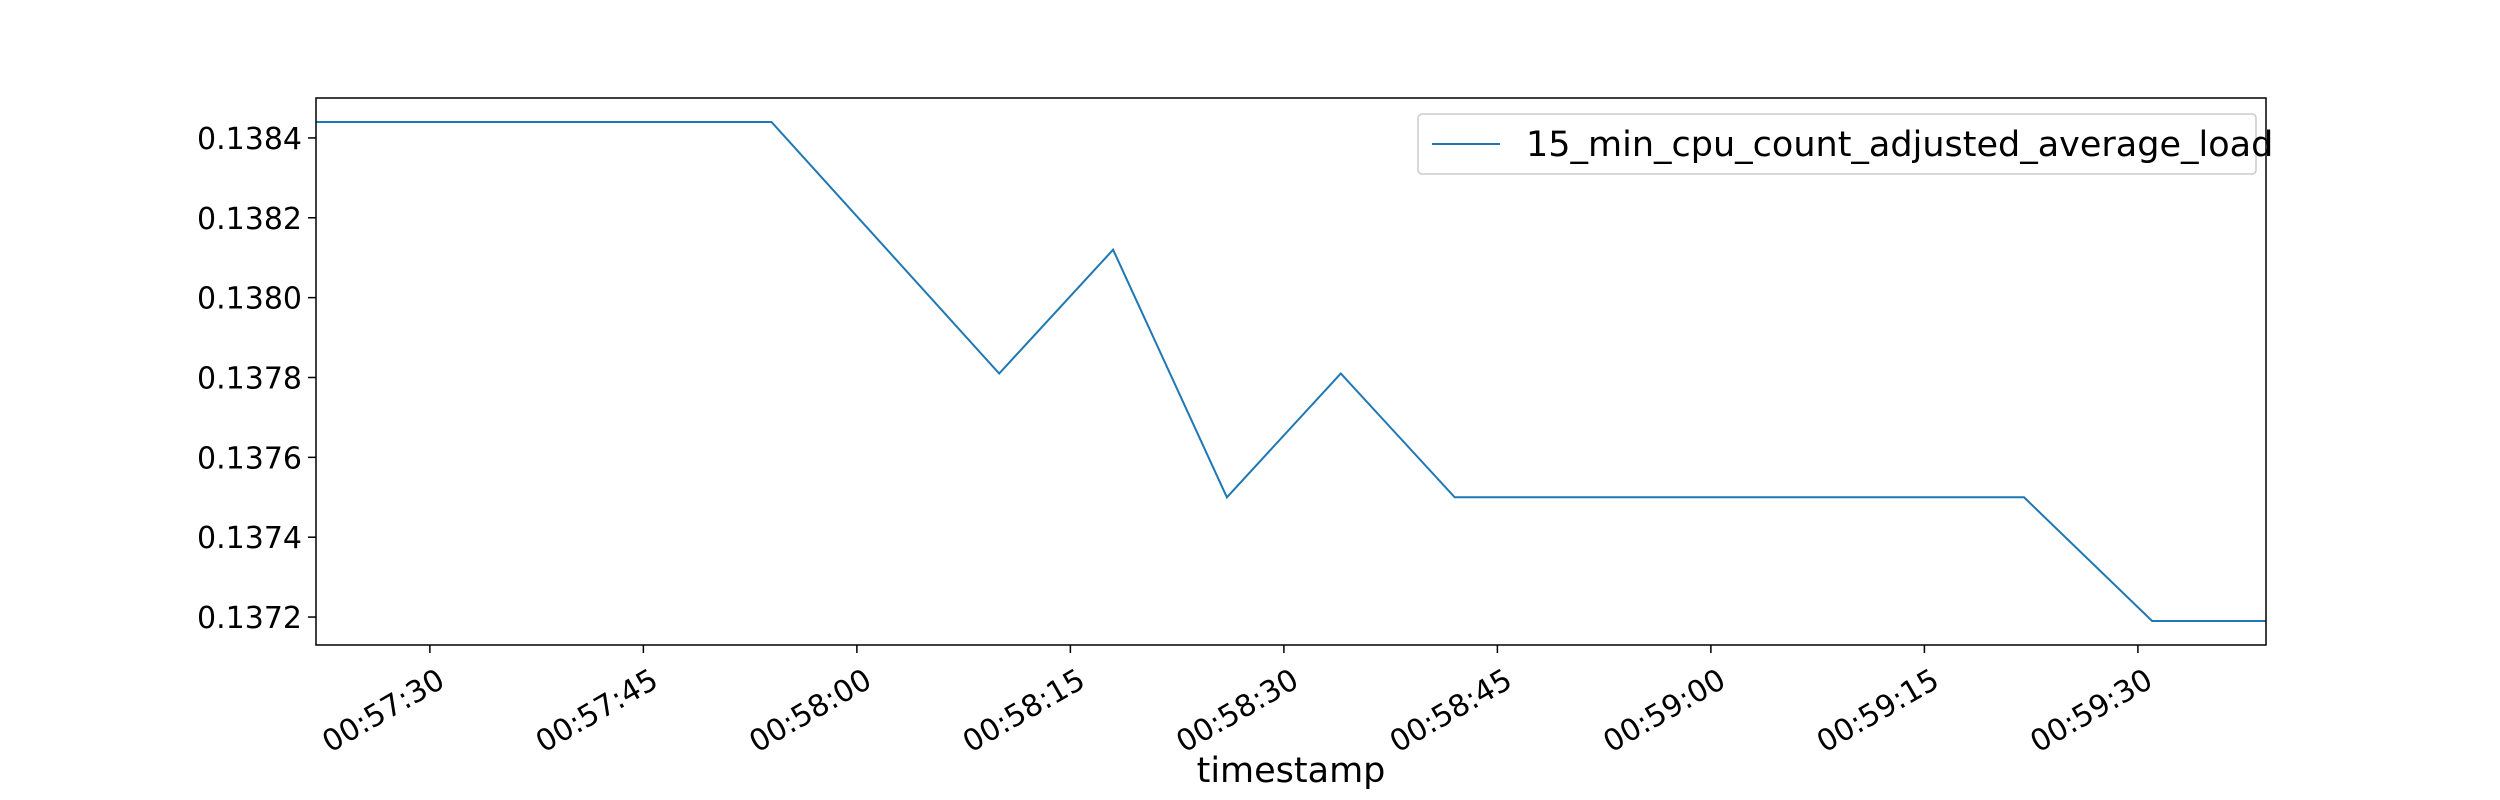  Describe the element at coordinates (1451, 711) in the screenshot. I see `x-tick-label: 00:58:45` at that location.